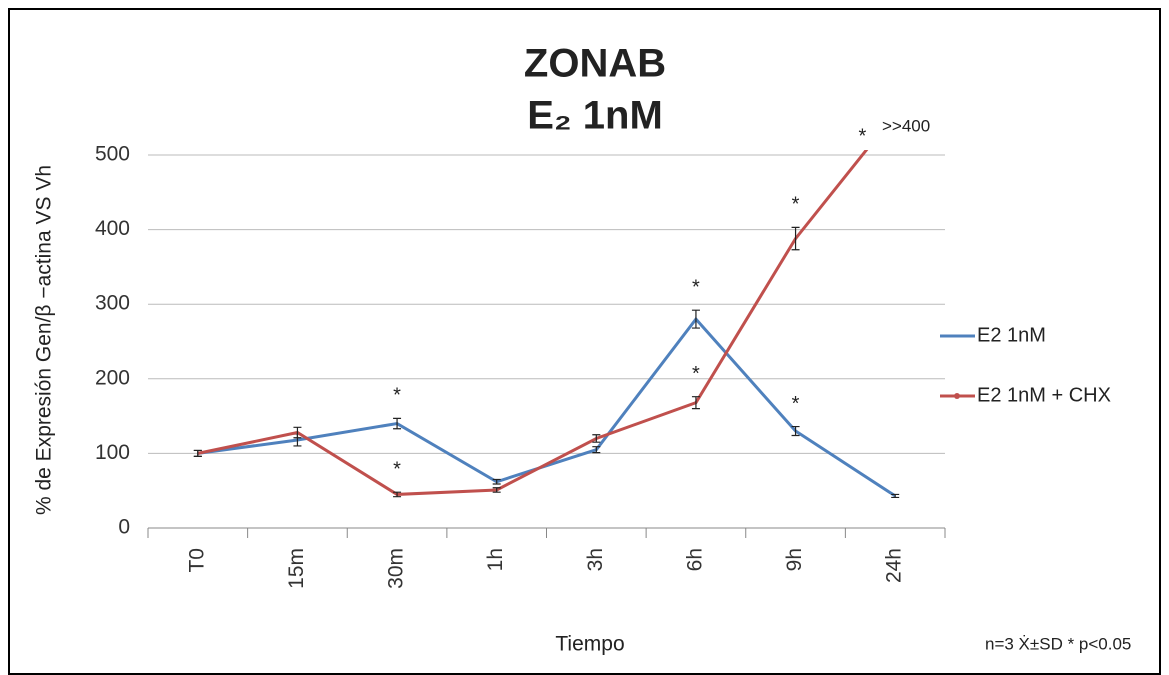 The height and width of the screenshot is (675, 1169). Describe the element at coordinates (196, 560) in the screenshot. I see `x-tick-label: T0` at that location.